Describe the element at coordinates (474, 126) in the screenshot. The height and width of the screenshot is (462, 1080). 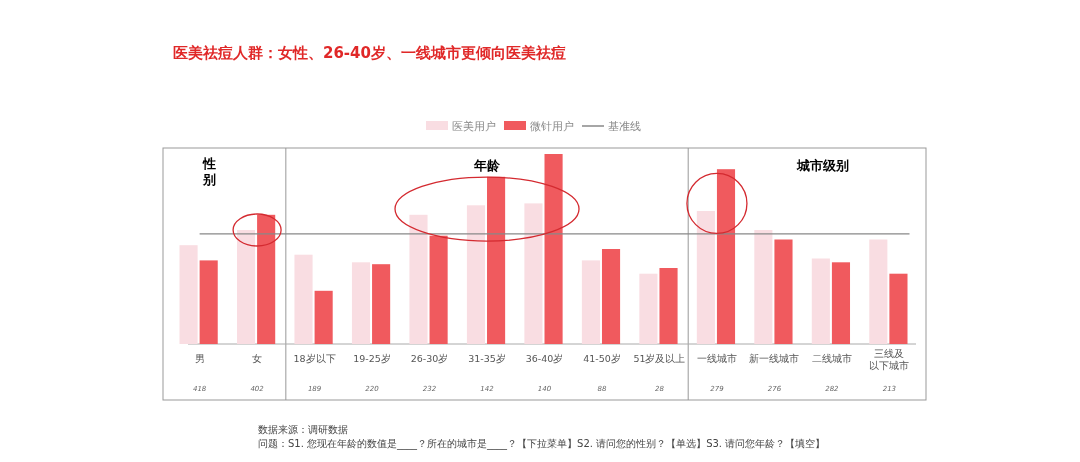
I see `legend-label: 医美用户` at that location.